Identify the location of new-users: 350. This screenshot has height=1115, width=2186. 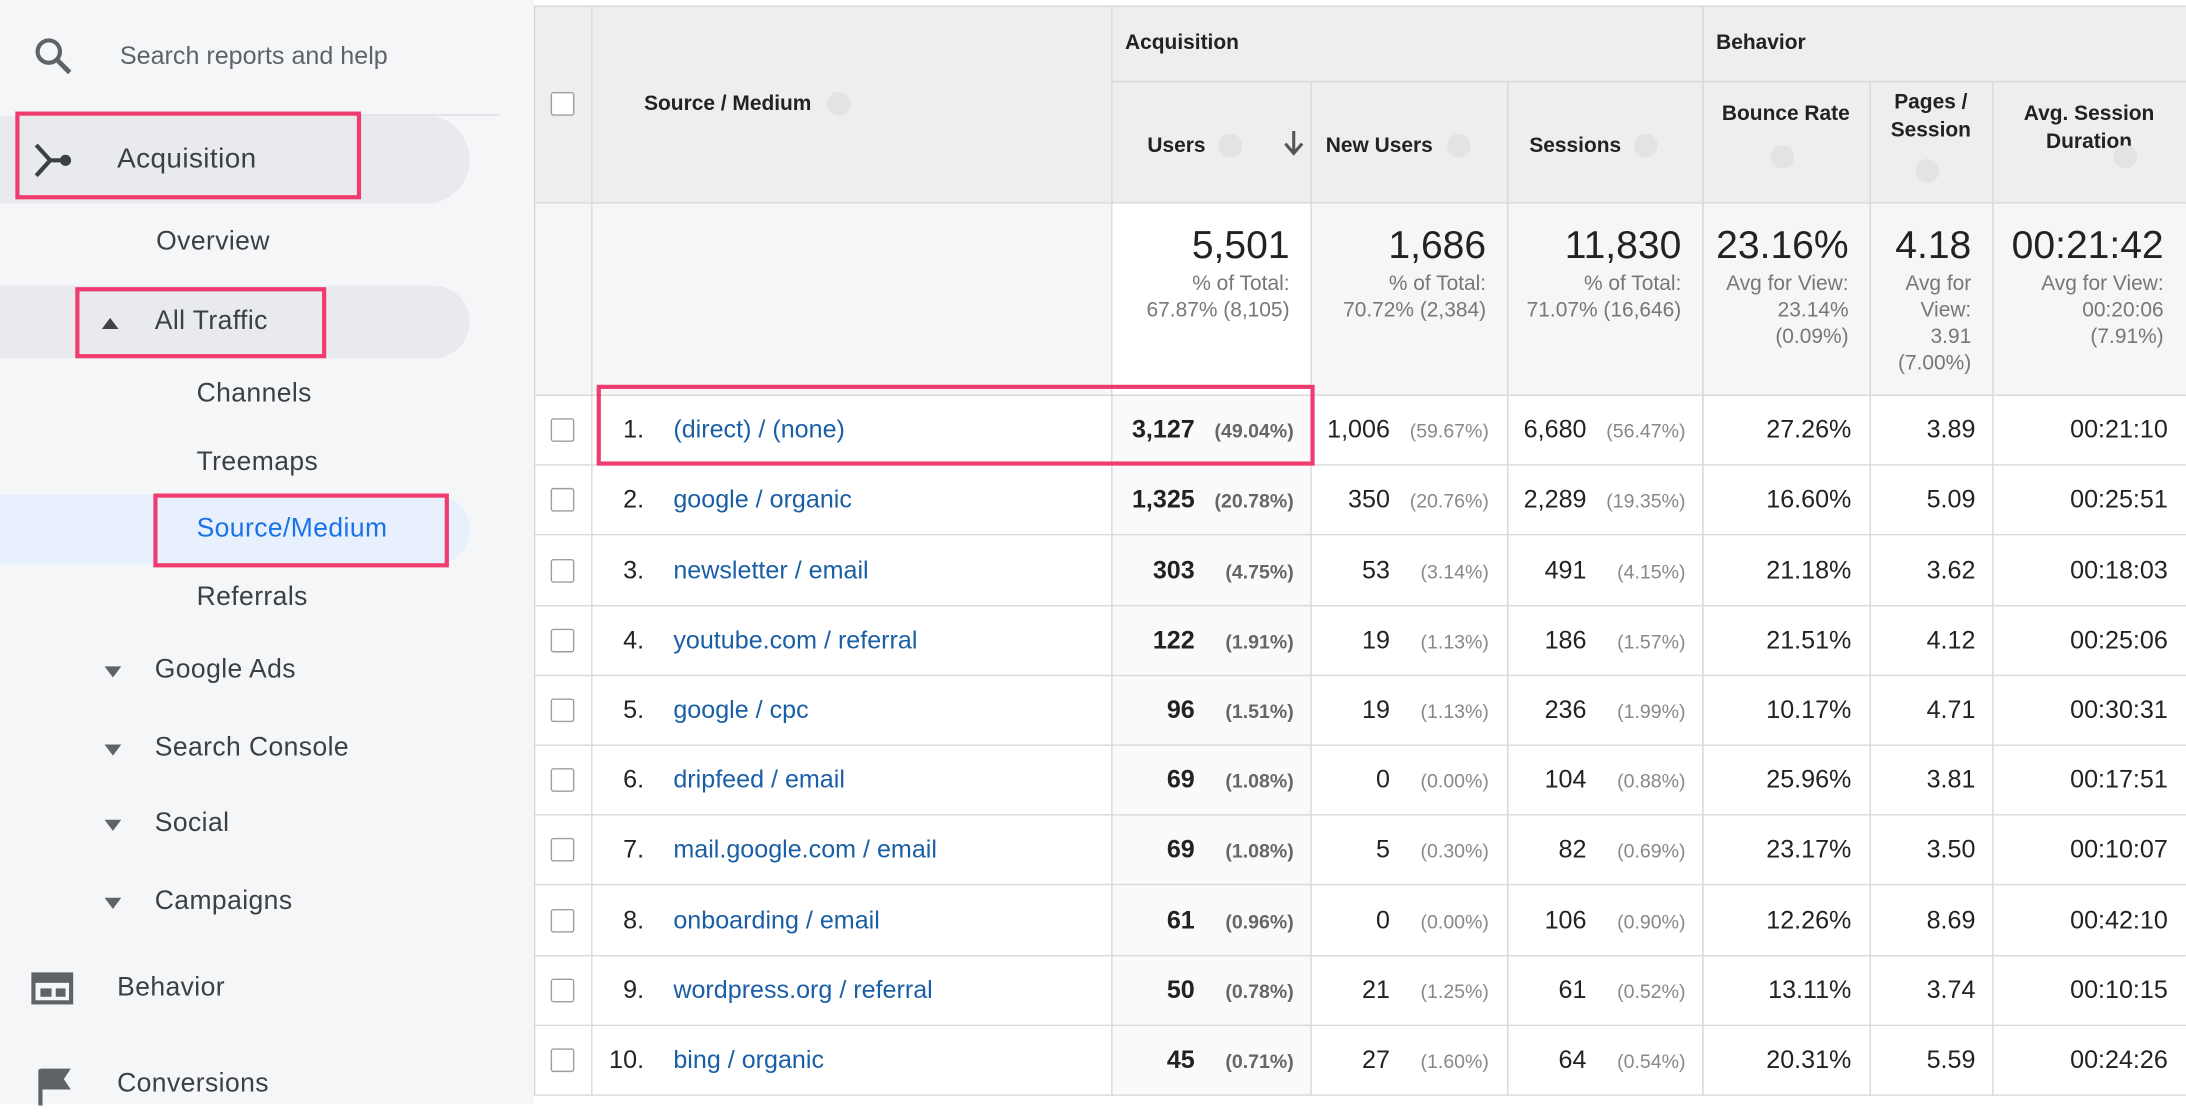
(1369, 499).